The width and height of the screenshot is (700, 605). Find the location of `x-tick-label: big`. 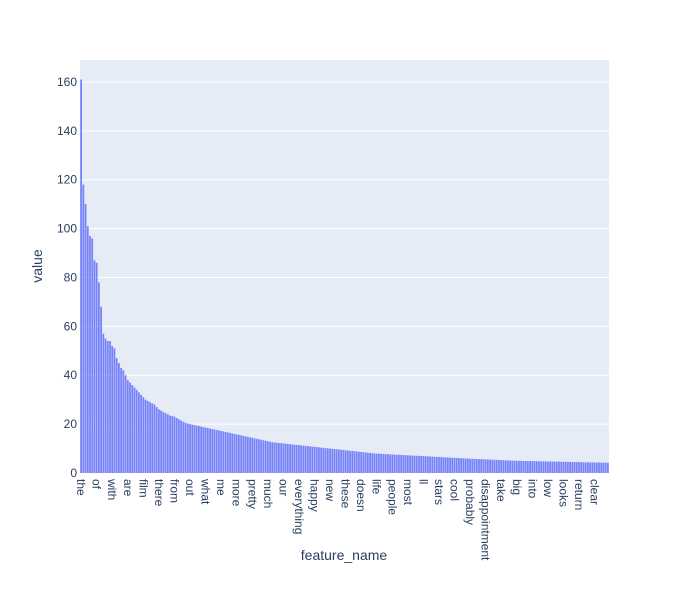

x-tick-label: big is located at coordinates (517, 487).